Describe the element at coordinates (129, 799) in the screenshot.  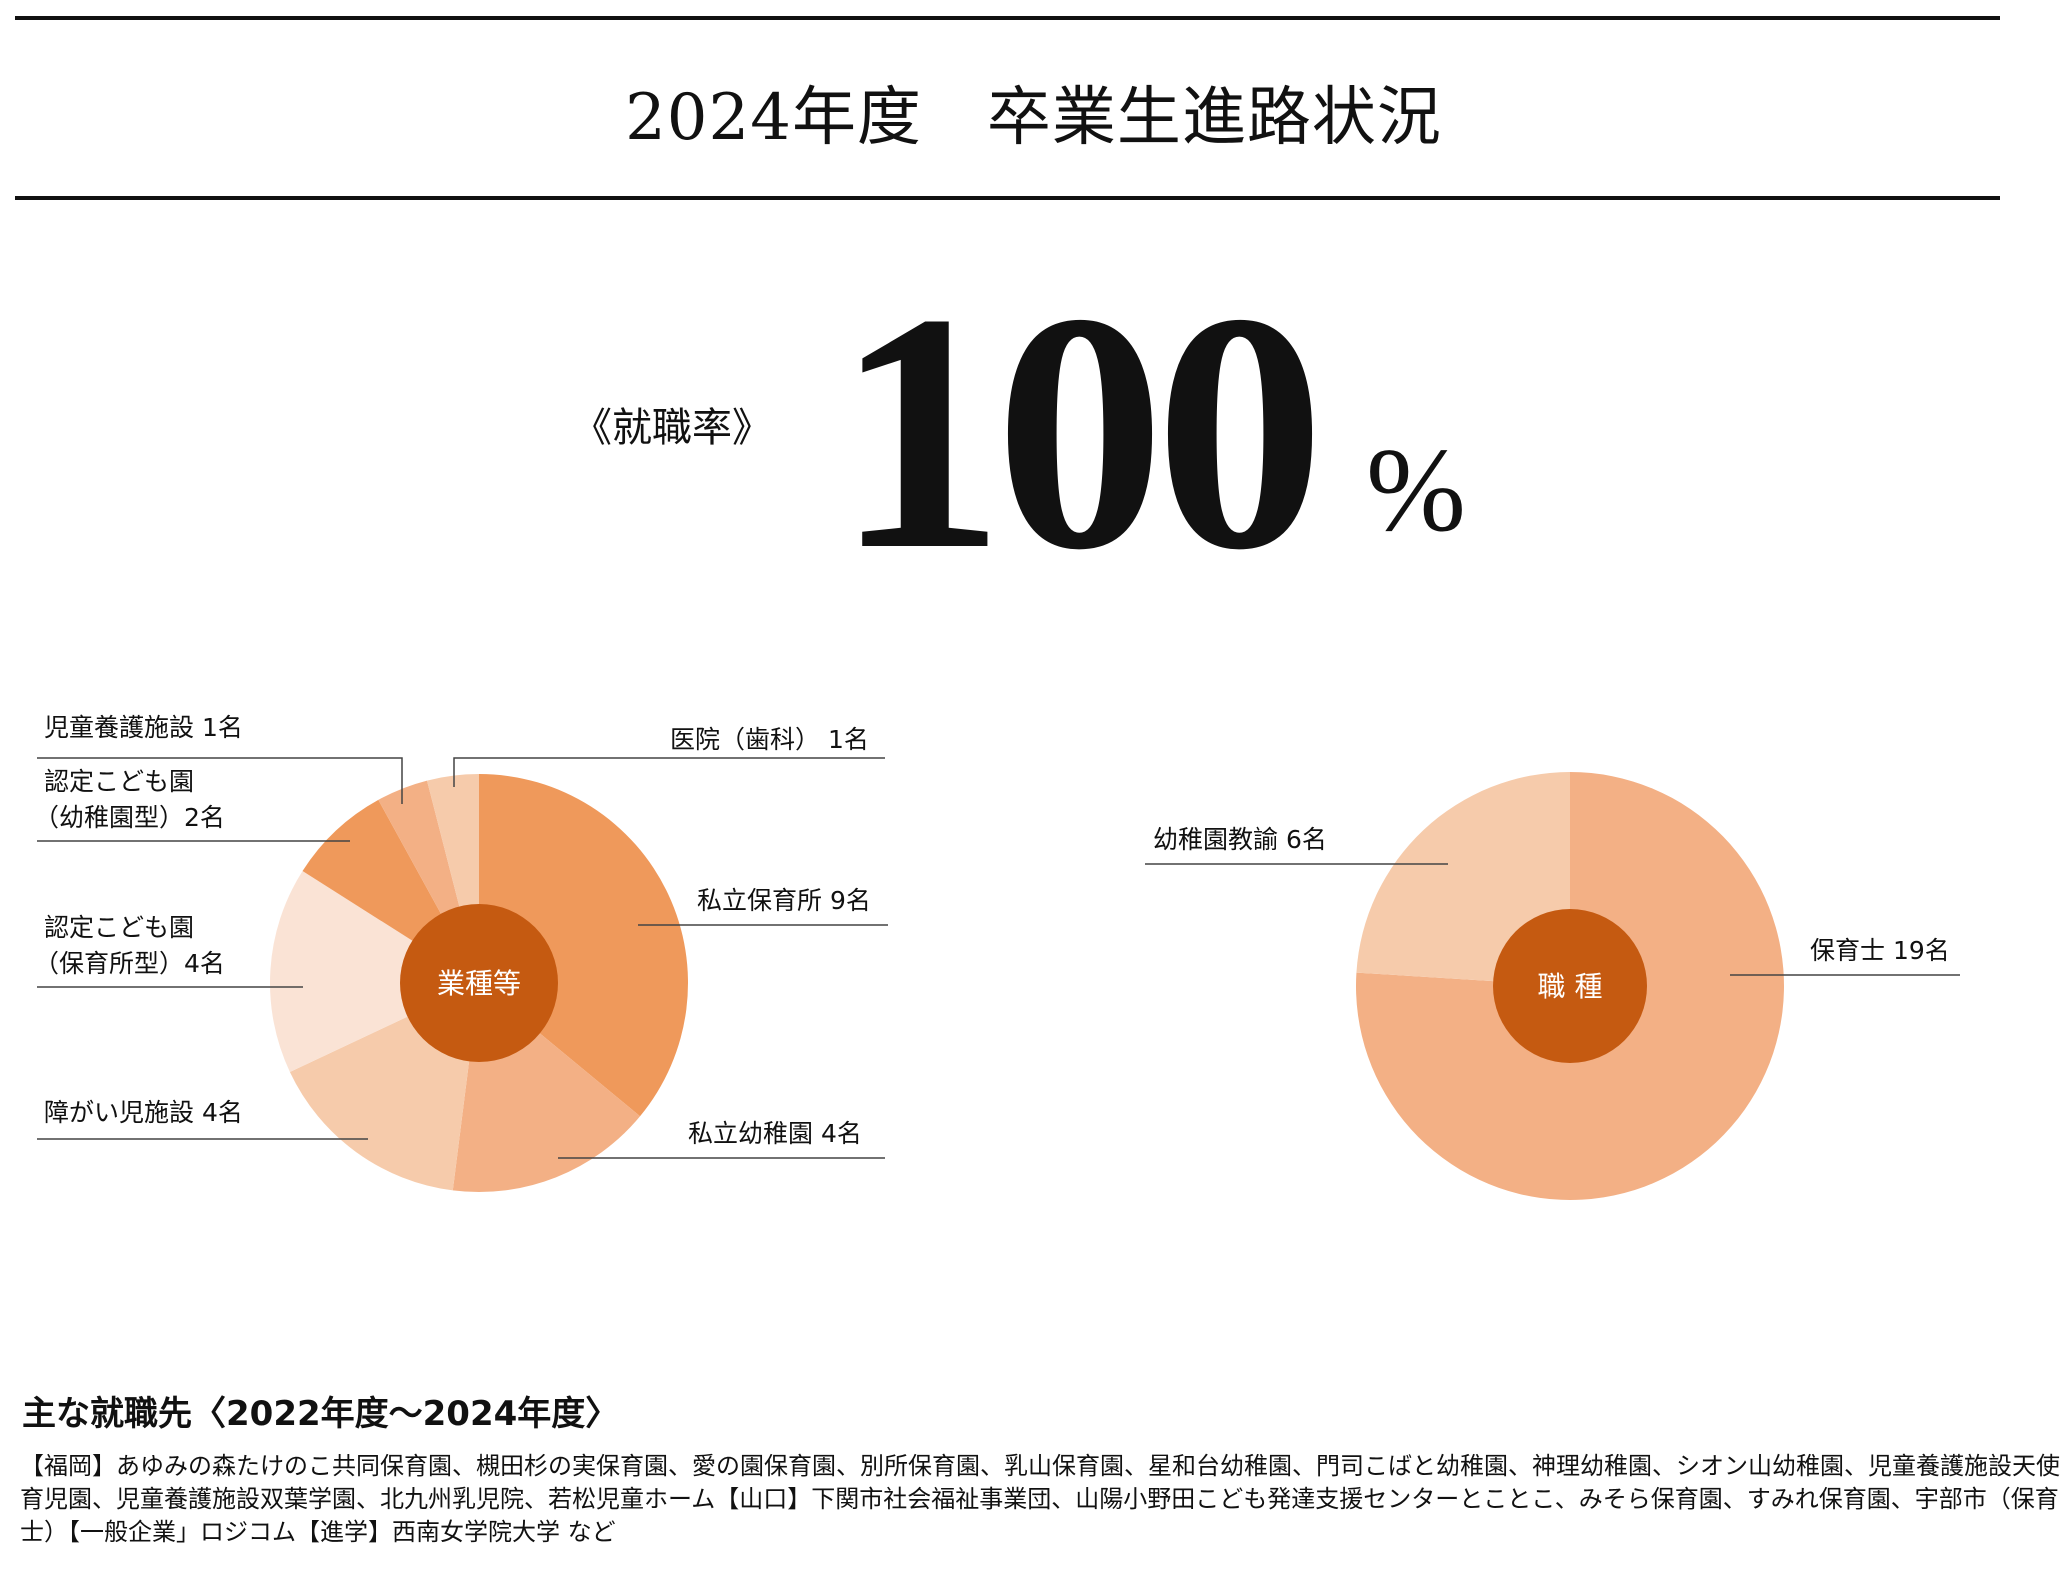
I see `slice-label-kodomoen-kindergarten: 認定こども園 （幼稚園型）2名` at that location.